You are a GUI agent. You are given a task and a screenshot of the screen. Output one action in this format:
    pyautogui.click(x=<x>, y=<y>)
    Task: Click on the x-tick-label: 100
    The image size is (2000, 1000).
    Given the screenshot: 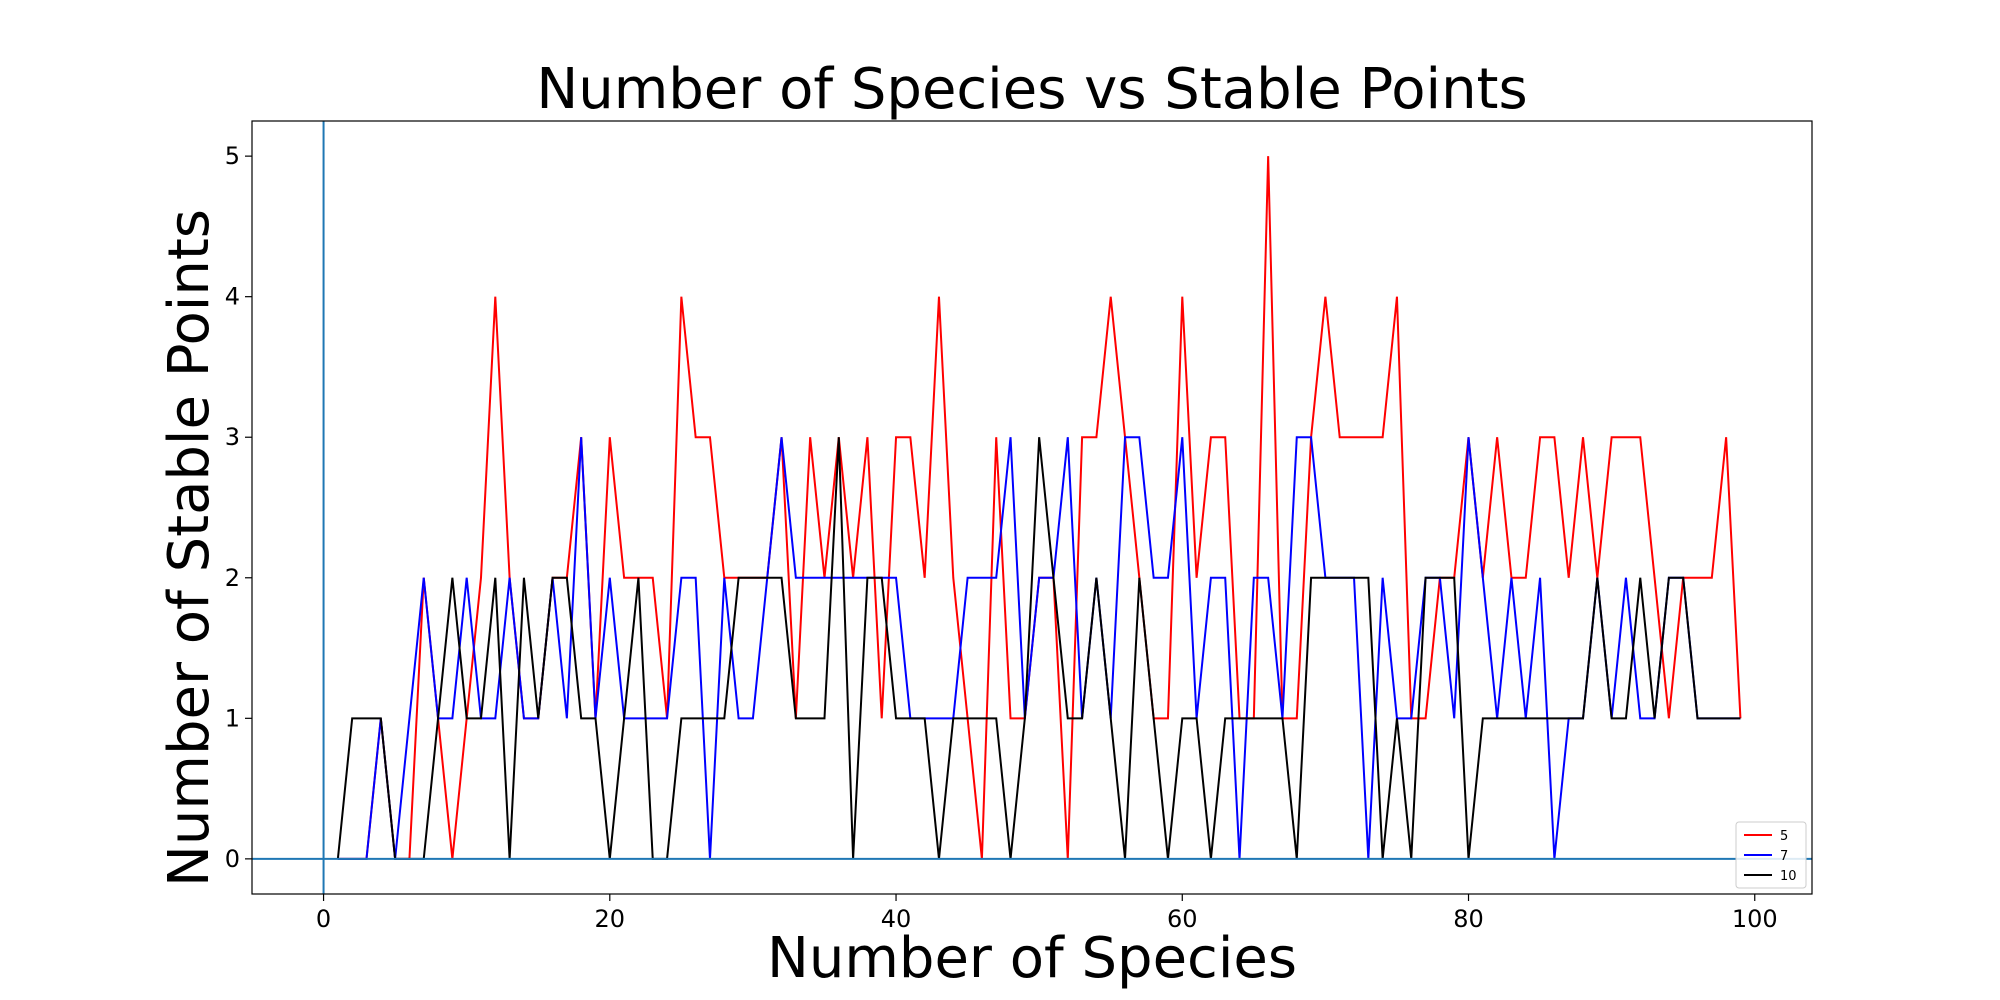 What is the action you would take?
    pyautogui.click(x=1755, y=919)
    